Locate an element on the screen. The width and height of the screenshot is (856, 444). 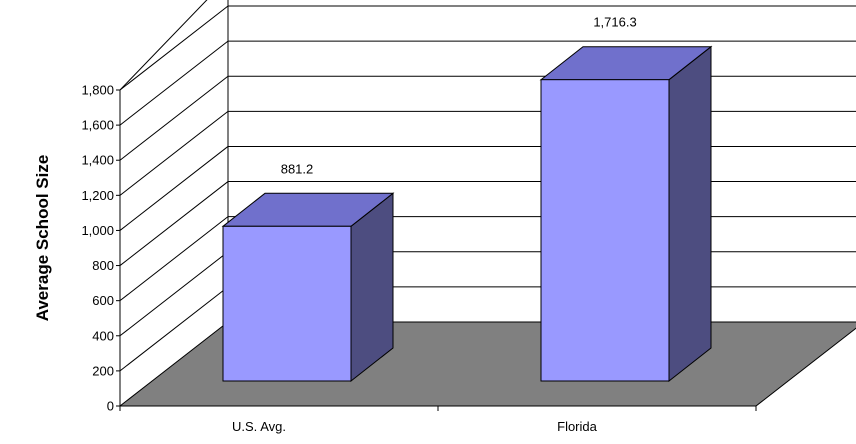
data-label: 1,716.3 is located at coordinates (614, 22).